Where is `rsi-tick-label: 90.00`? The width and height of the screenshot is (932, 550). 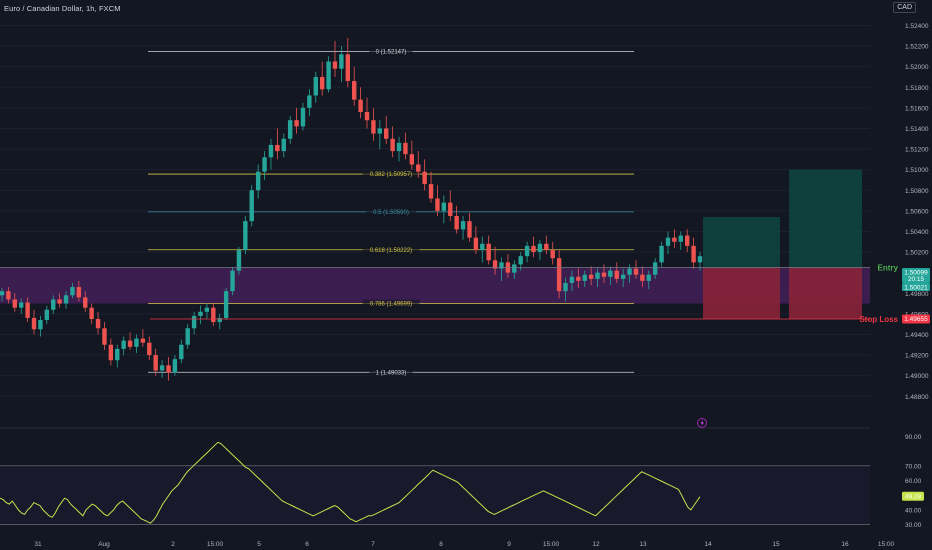
rsi-tick-label: 90.00 is located at coordinates (913, 437).